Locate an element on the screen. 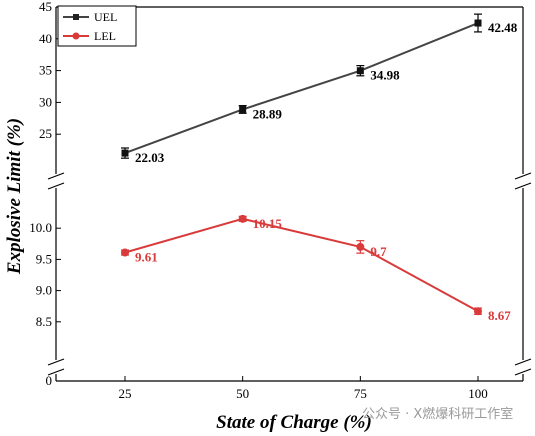  legend-box is located at coordinates (97, 26).